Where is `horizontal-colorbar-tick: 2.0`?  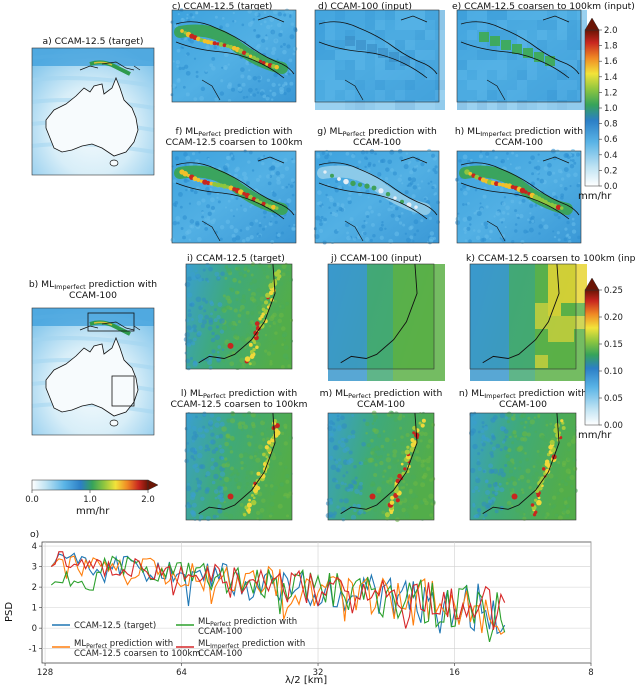
horizontal-colorbar-tick: 2.0 is located at coordinates (148, 500).